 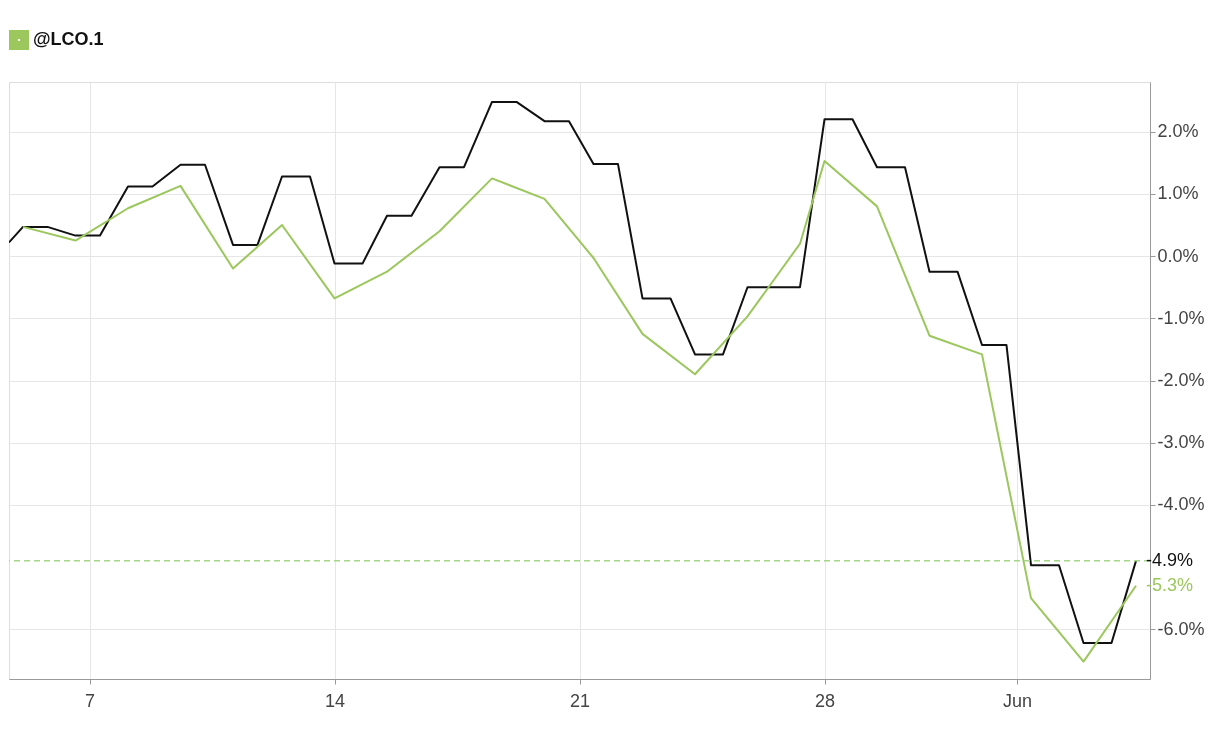 I want to click on legend-label: @LCO.1, so click(x=68, y=39).